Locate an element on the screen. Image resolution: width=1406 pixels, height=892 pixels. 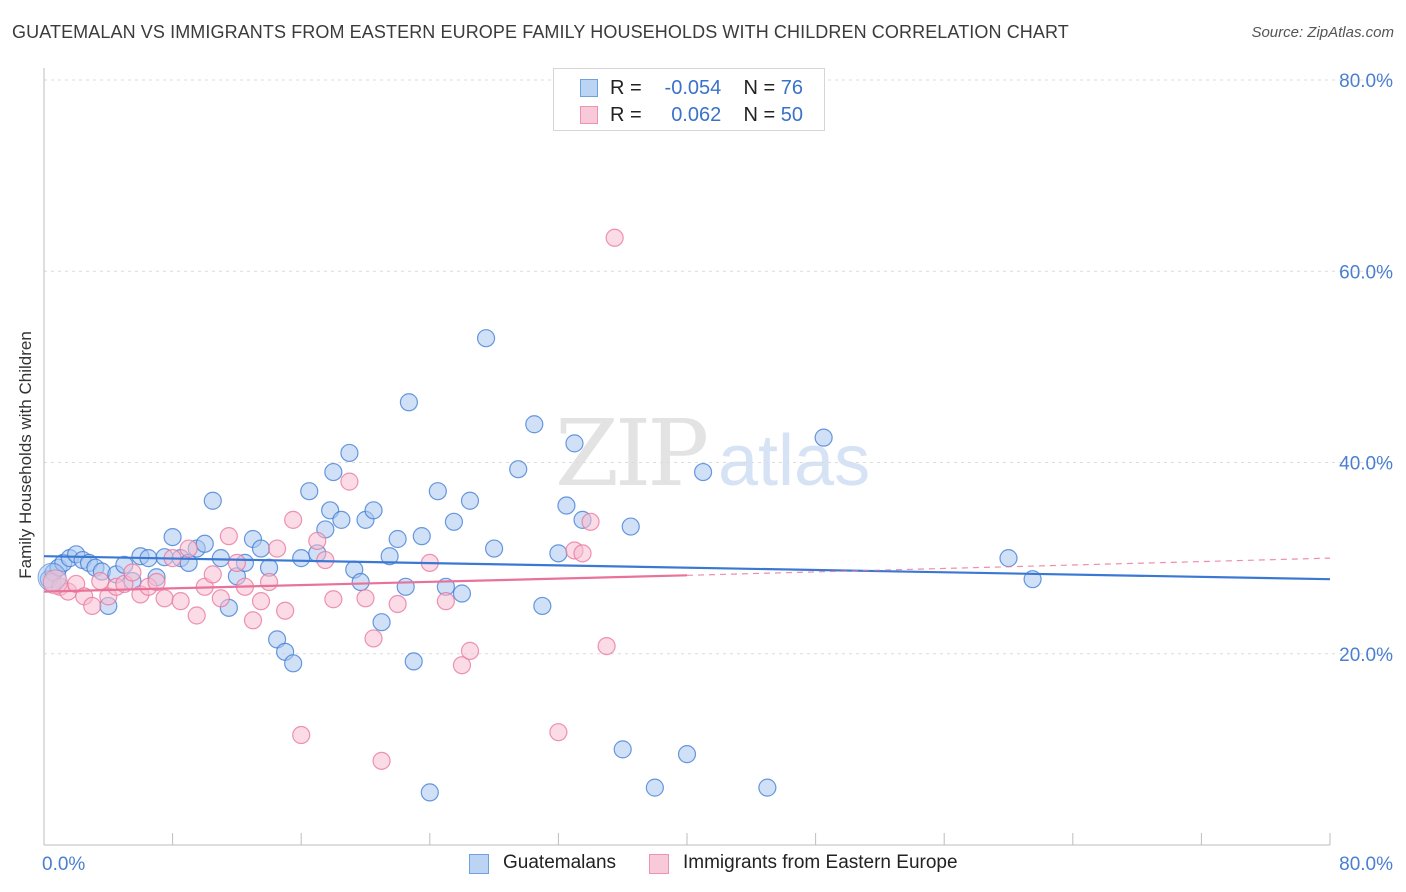
watermark-zip: ZIP is located at coordinates (632, 453).